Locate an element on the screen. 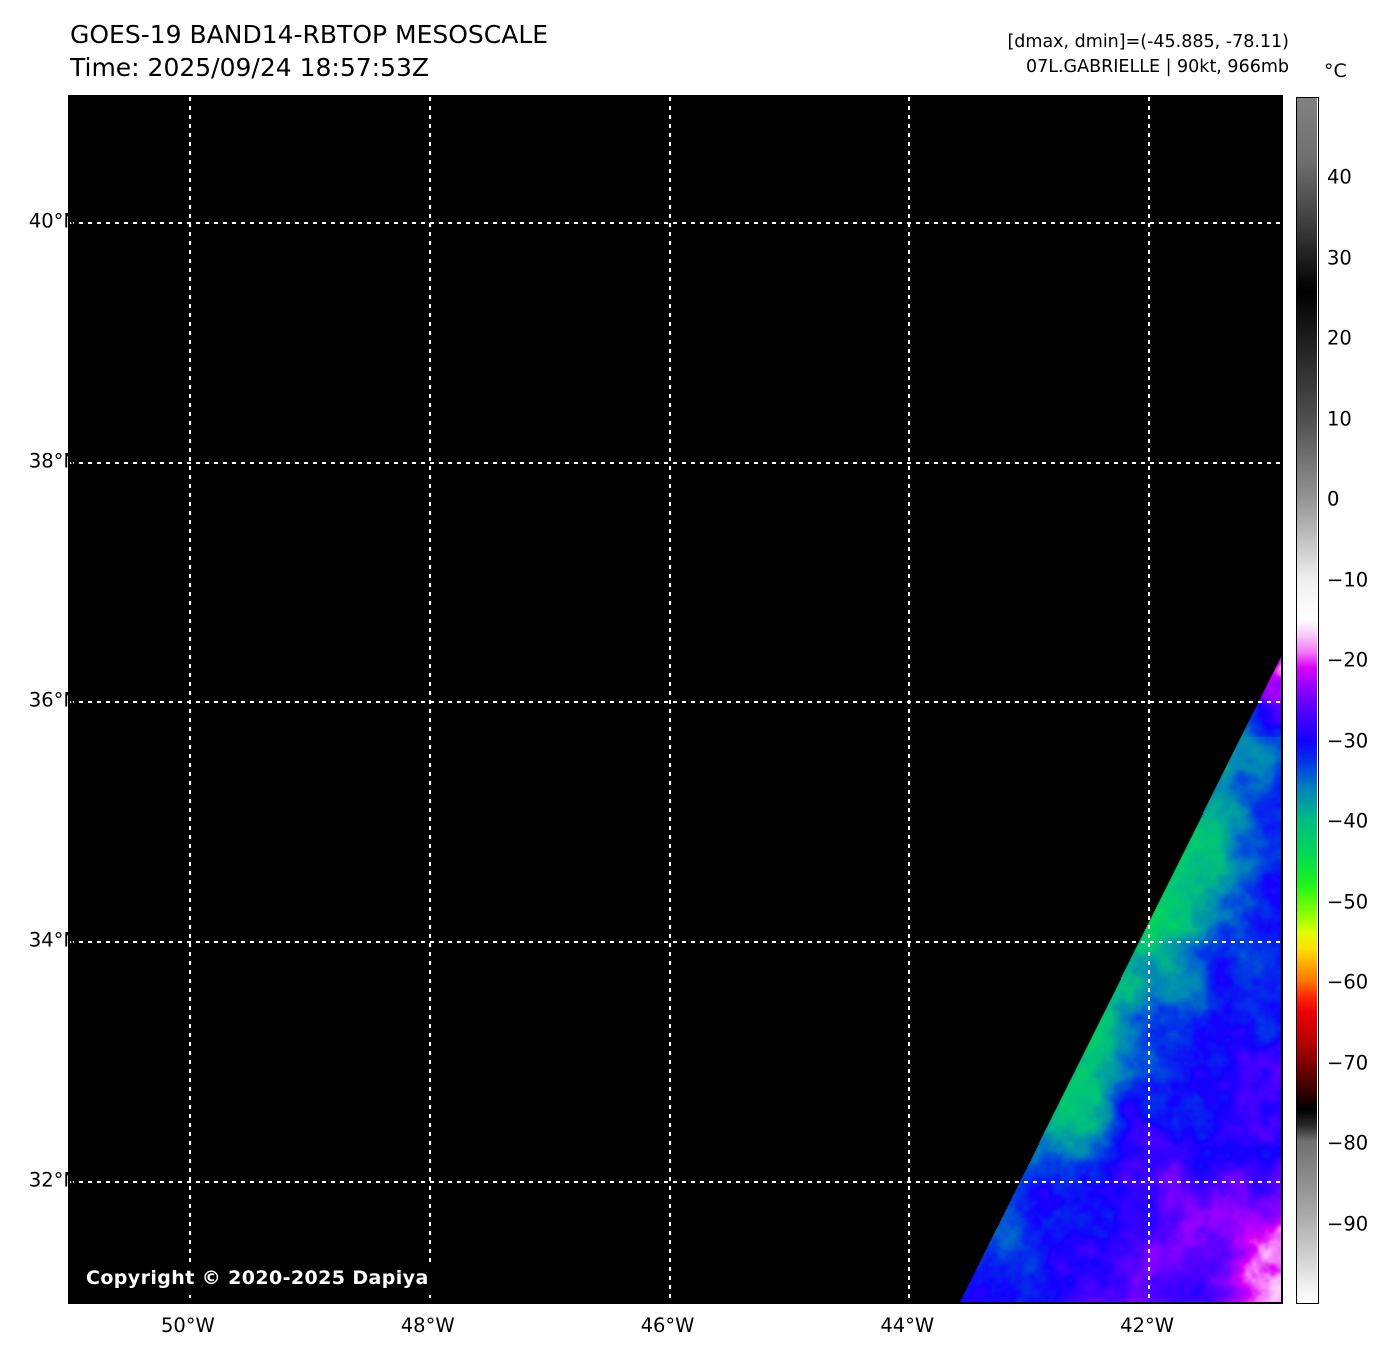 This screenshot has height=1359, width=1389. colorbar-tick-label: 10 is located at coordinates (1339, 419).